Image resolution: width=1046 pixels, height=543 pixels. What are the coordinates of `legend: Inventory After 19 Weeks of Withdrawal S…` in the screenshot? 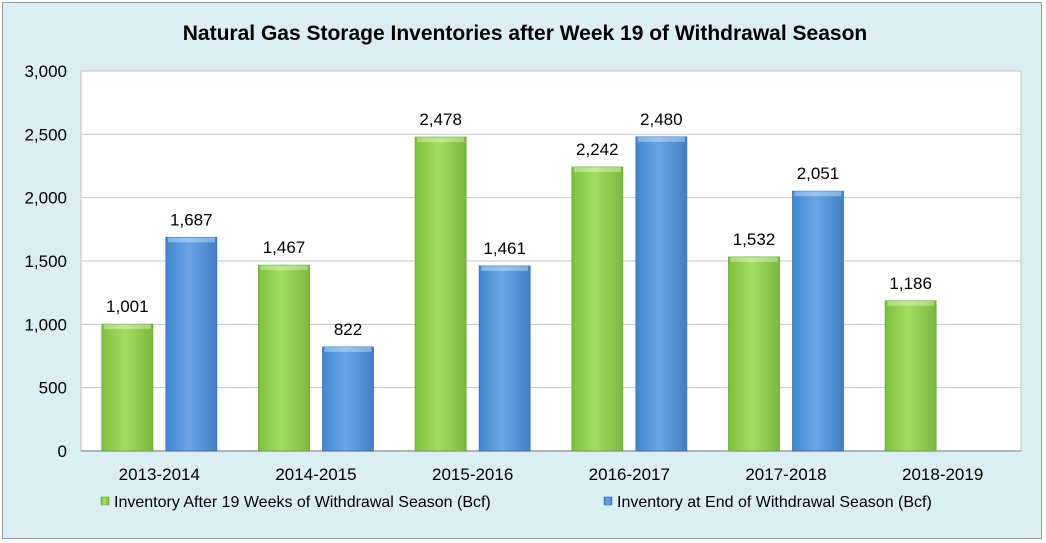 It's located at (516, 502).